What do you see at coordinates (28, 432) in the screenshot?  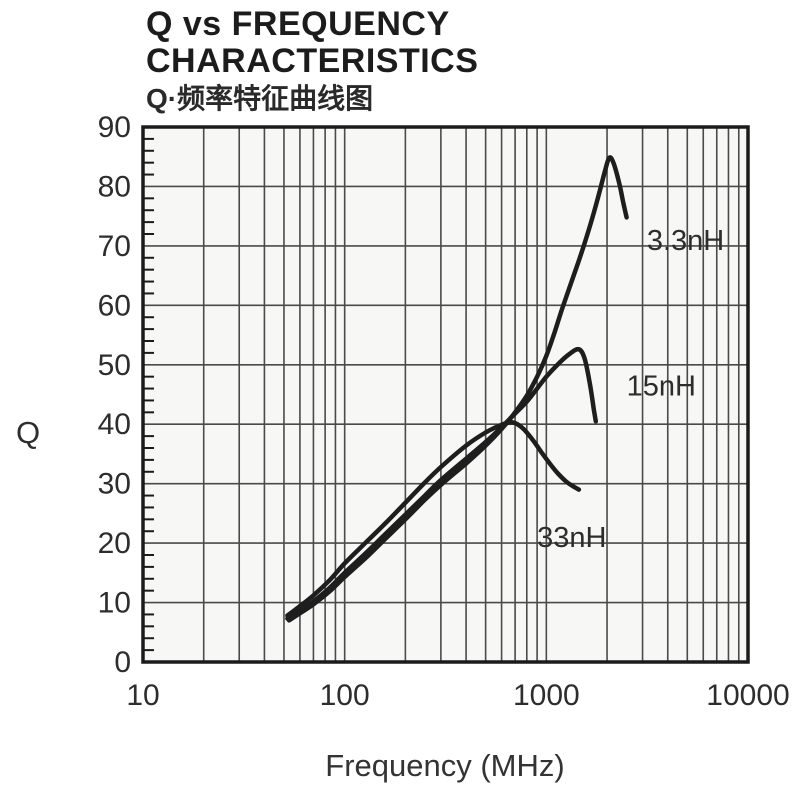 I see `y-axis-label: Q` at bounding box center [28, 432].